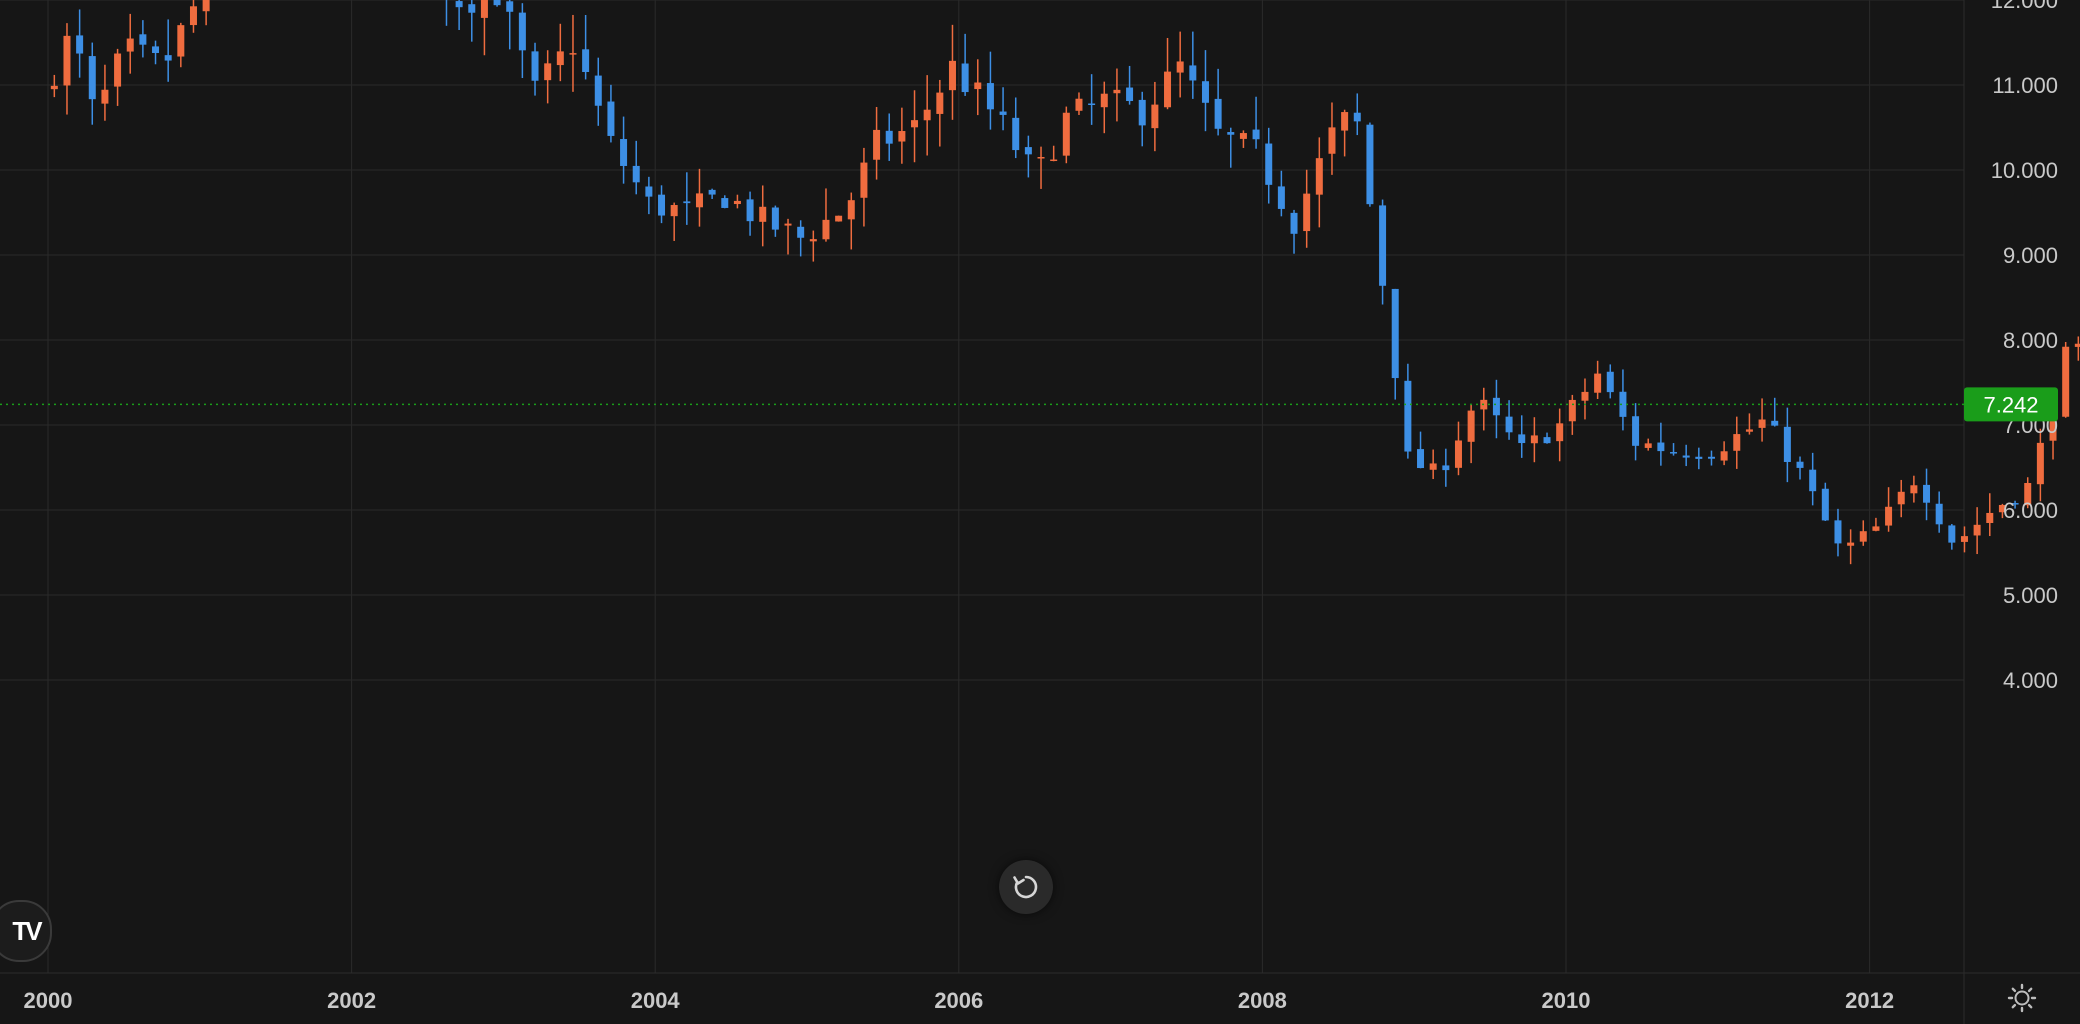 The image size is (2080, 1024). What do you see at coordinates (2030, 680) in the screenshot?
I see `price-tick-label: 4.000` at bounding box center [2030, 680].